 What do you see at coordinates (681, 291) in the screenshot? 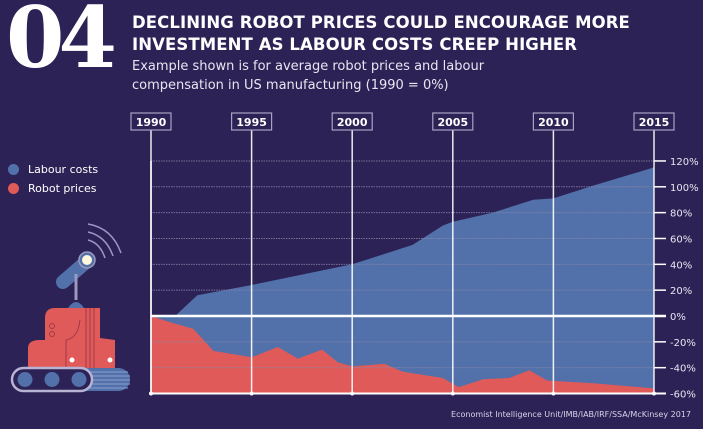
I see `y-tick-label: 20%` at bounding box center [681, 291].